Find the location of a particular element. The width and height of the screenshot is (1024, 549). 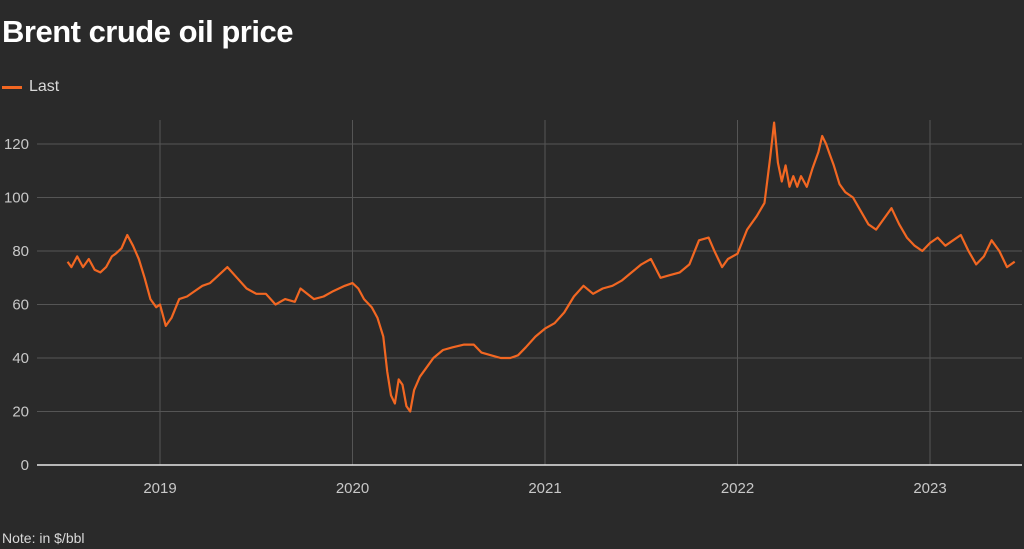

y-tick-label: 0 is located at coordinates (25, 465).